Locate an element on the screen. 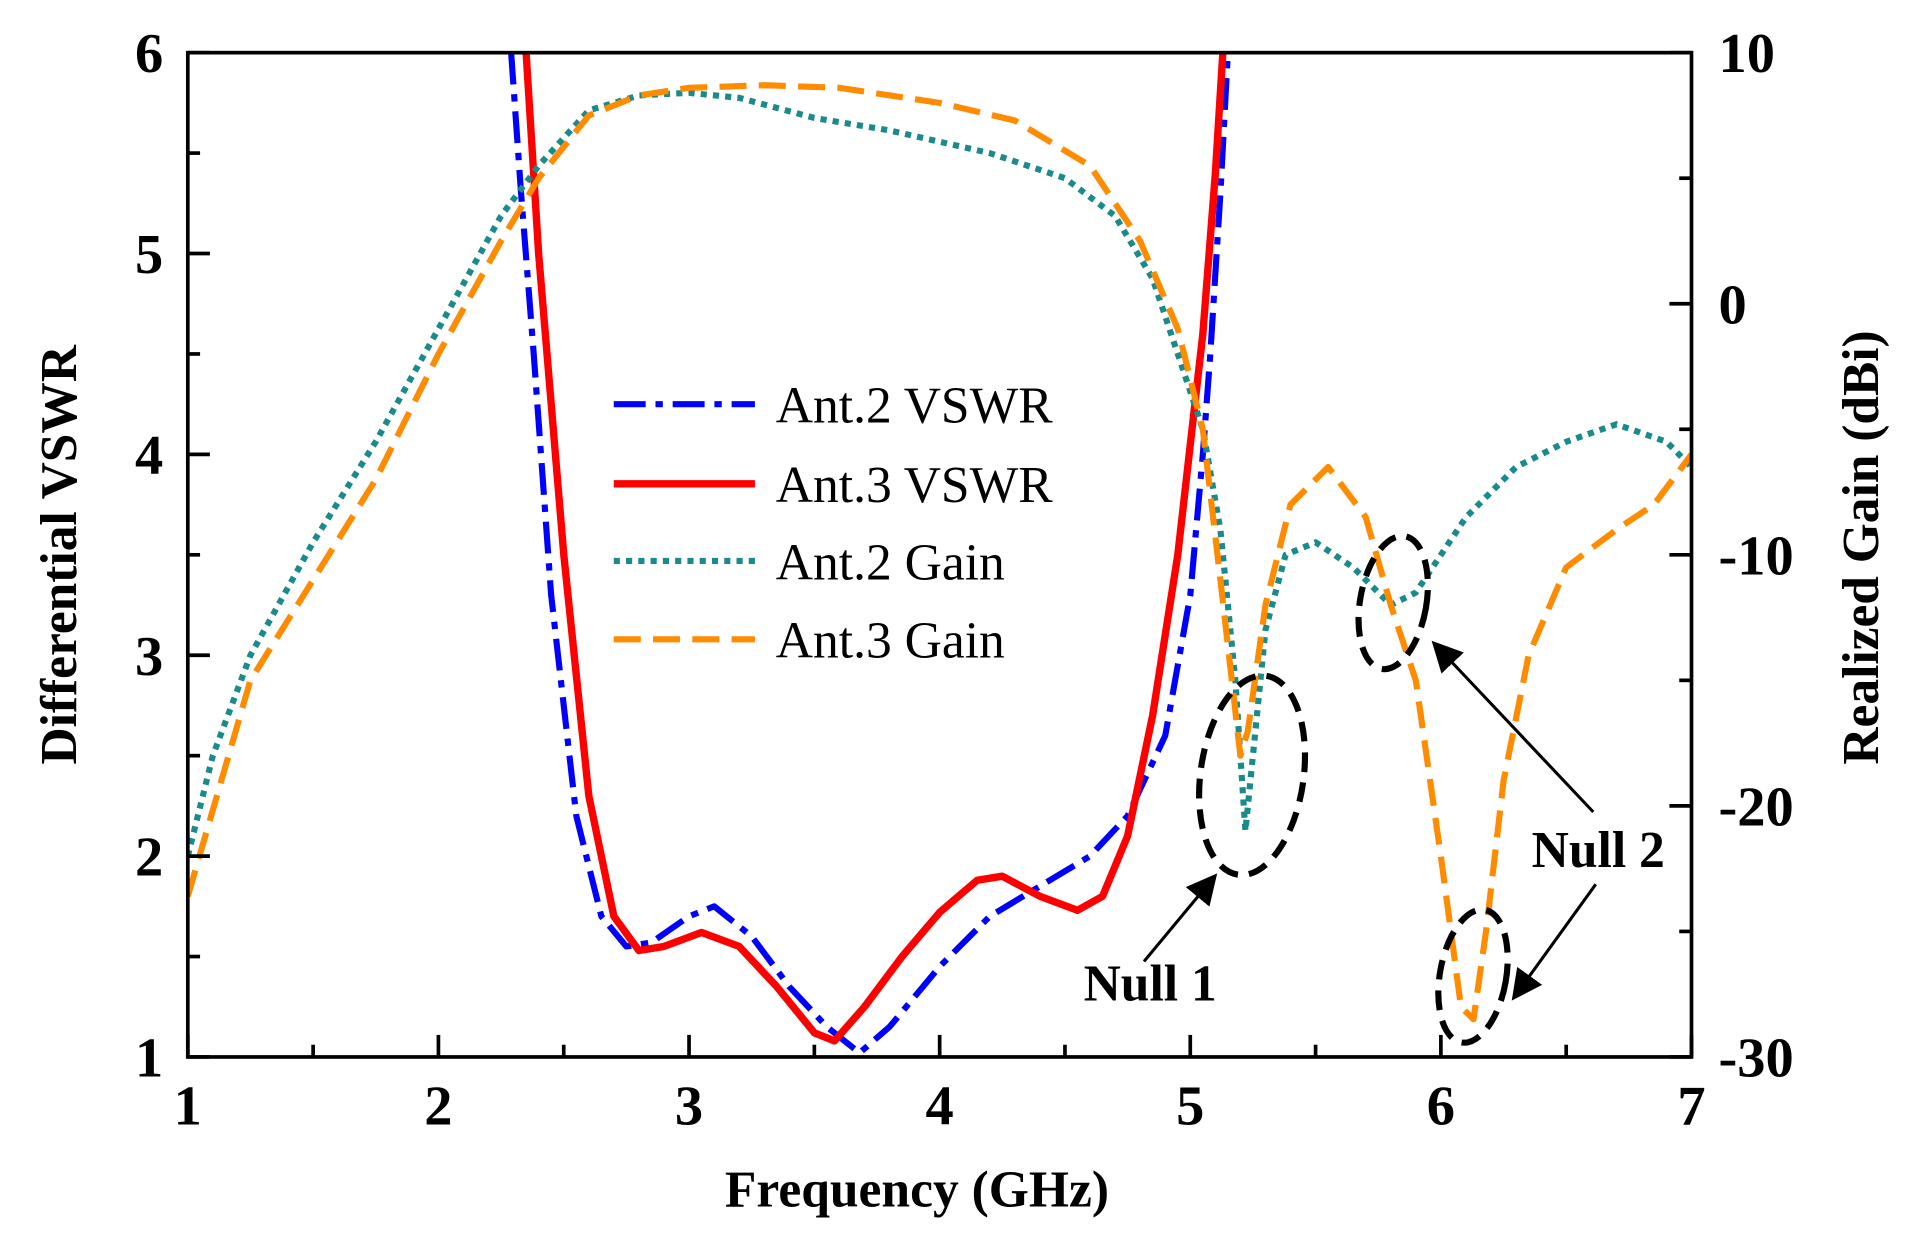  y-tick-label: 1 is located at coordinates (149, 1059).